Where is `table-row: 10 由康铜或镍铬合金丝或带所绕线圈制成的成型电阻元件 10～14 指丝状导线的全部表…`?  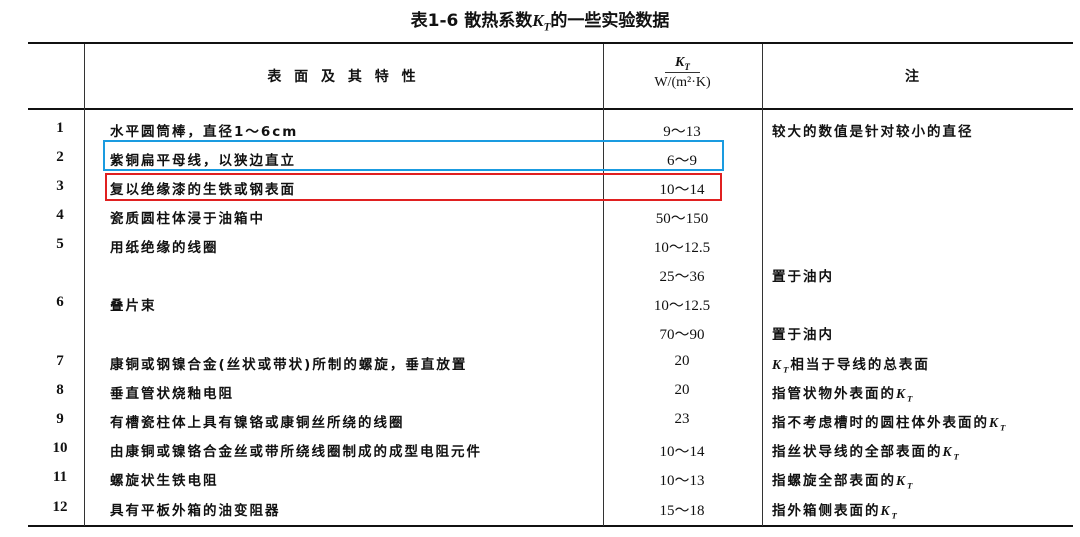 table-row: 10 由康铜或镍铬合金丝或带所绕线圈制成的成型电阻元件 10～14 指丝状导线的全部表… is located at coordinates (540, 448).